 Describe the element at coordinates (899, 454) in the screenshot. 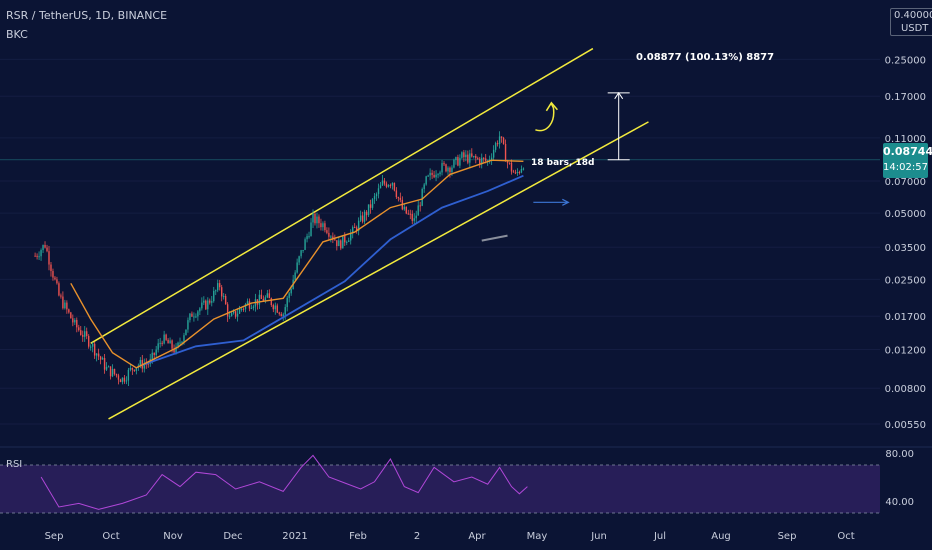

I see `rsi-axis-label: 80.00` at that location.